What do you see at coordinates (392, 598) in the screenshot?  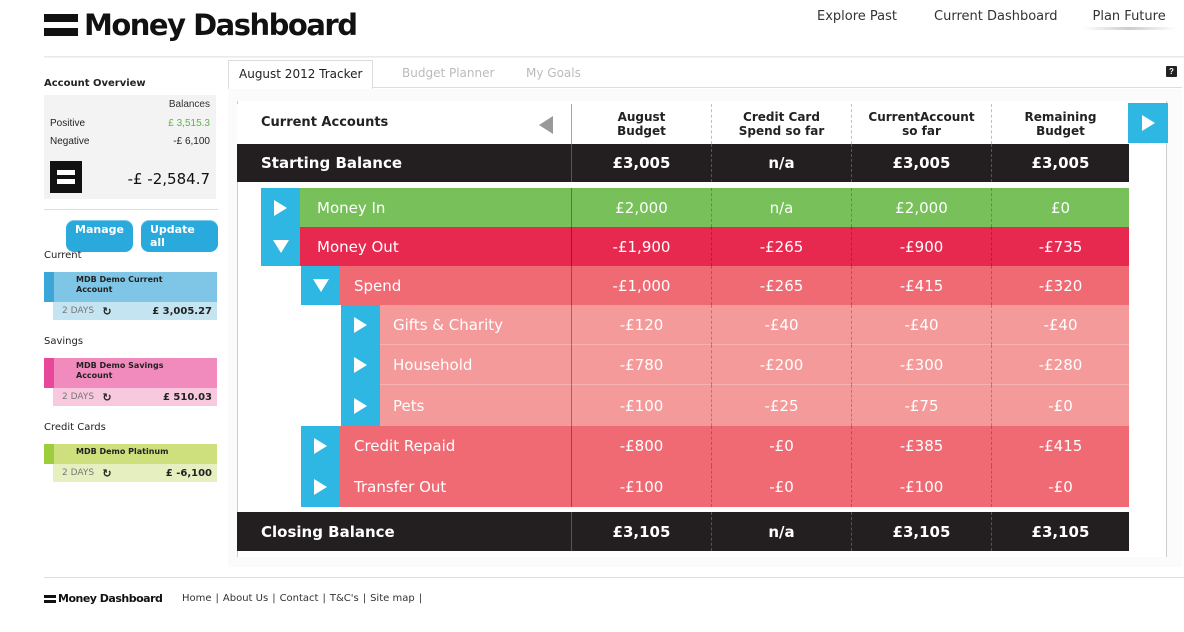 I see `footer-link-sitemap: Site map` at bounding box center [392, 598].